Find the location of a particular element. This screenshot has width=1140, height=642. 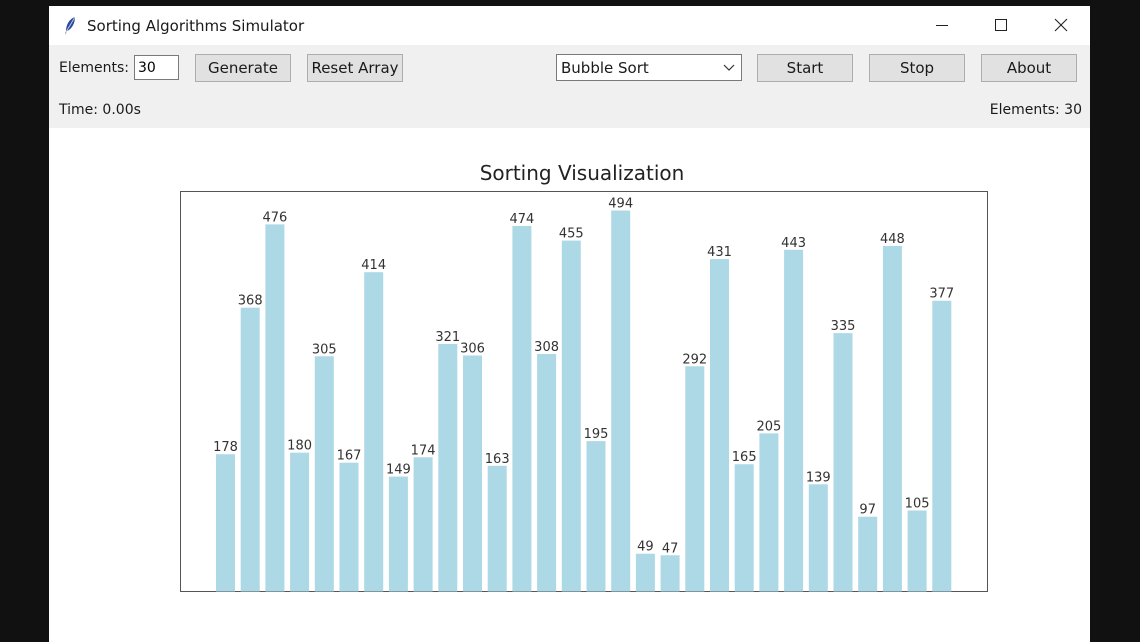

bar-label-19: 292 is located at coordinates (694, 359).